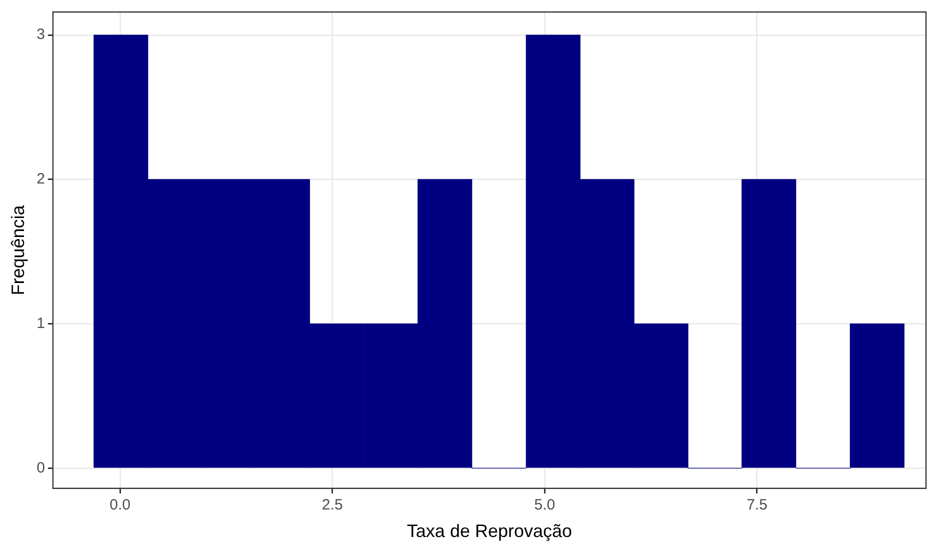  I want to click on x-axis-title: Taxa de Reprovação, so click(489, 531).